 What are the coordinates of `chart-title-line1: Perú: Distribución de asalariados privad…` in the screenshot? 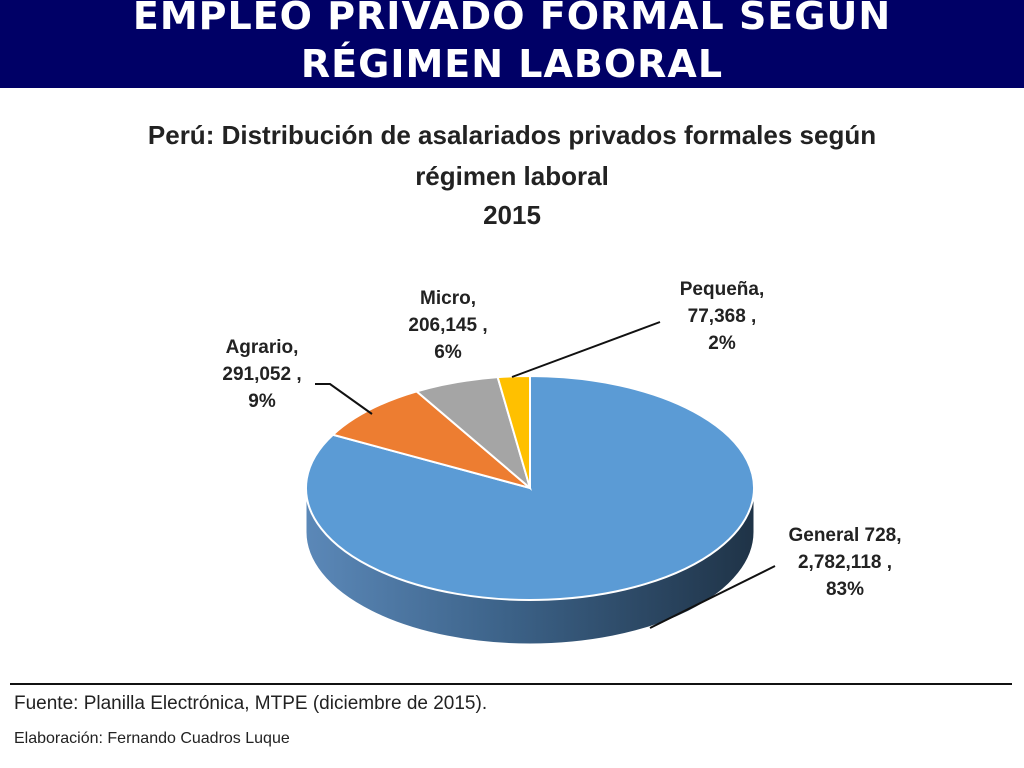 It's located at (512, 135).